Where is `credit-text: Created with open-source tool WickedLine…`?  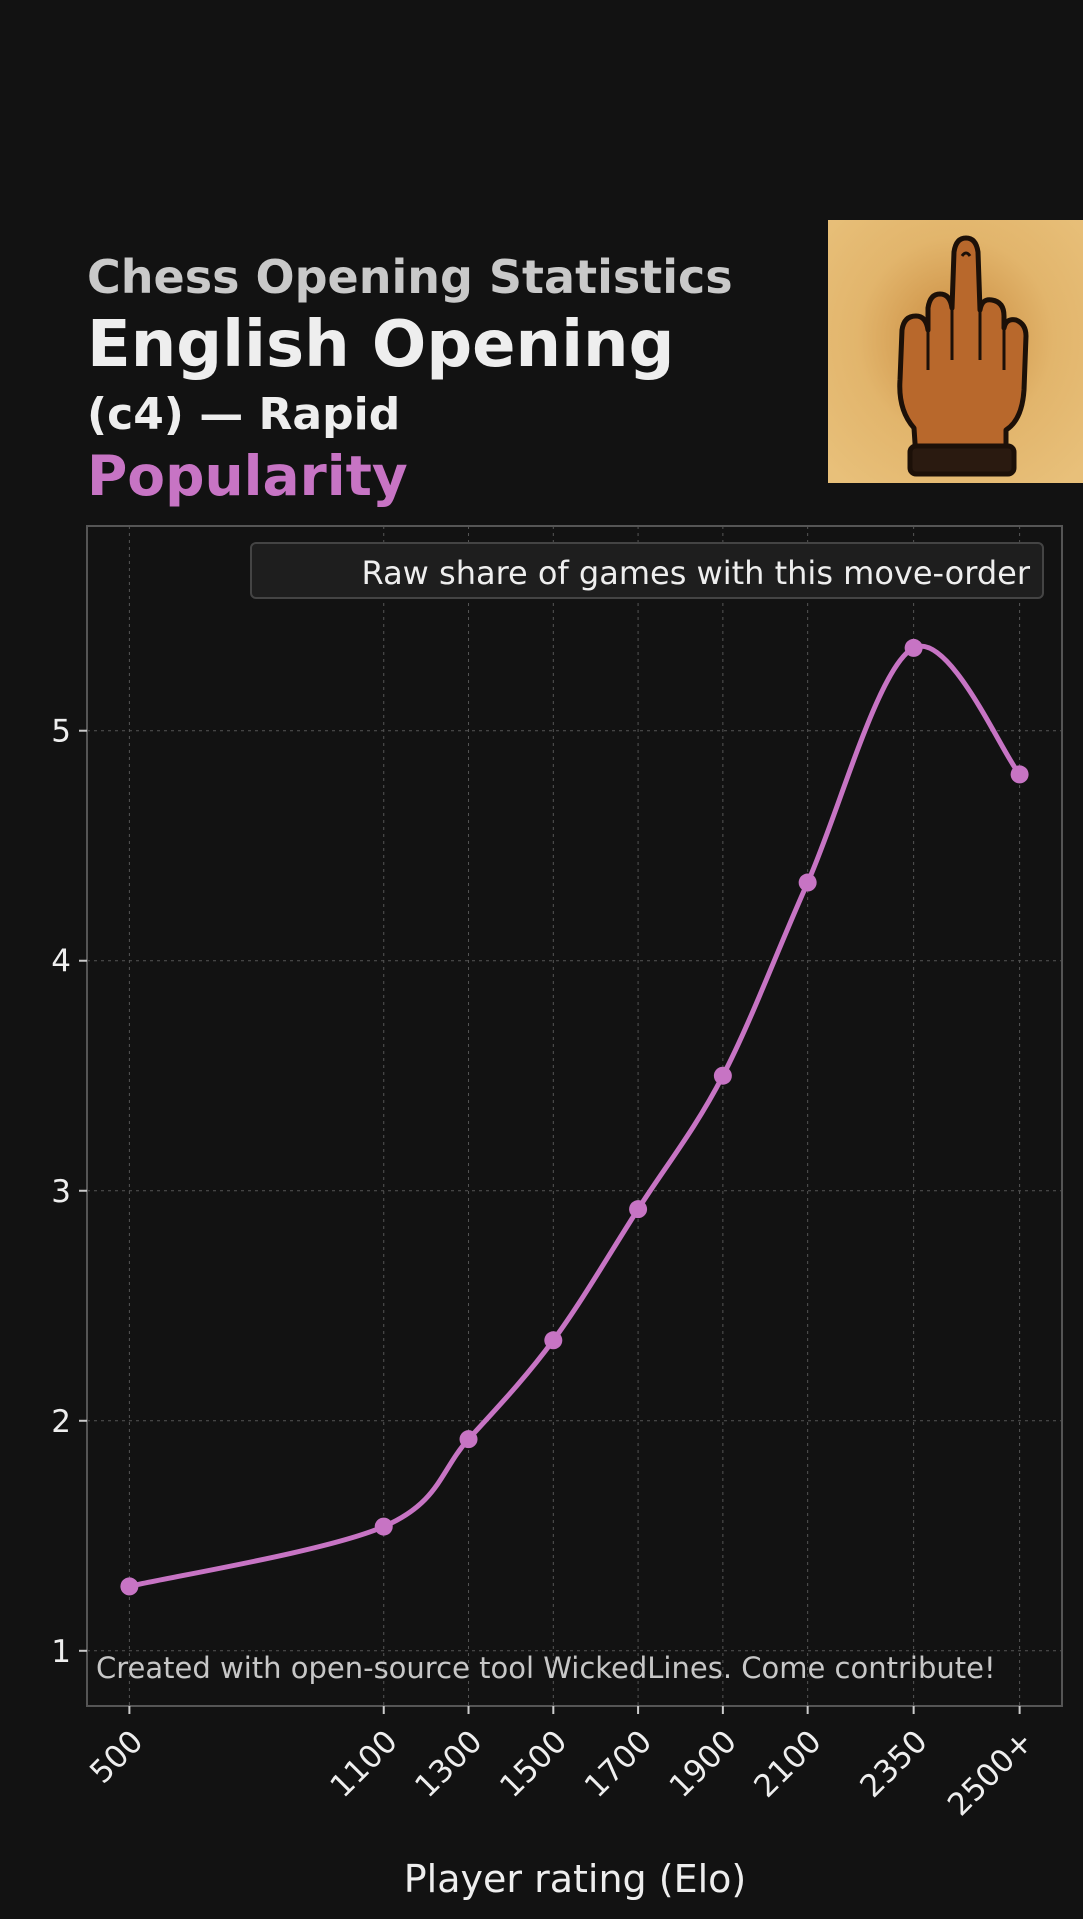 credit-text: Created with open-source tool WickedLine… is located at coordinates (546, 1668).